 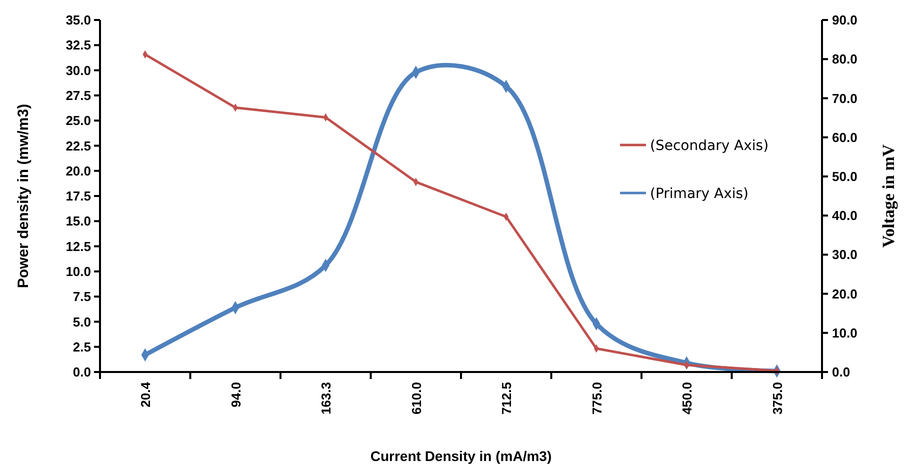 I want to click on y-tick-label: 17.5, so click(x=78, y=196).